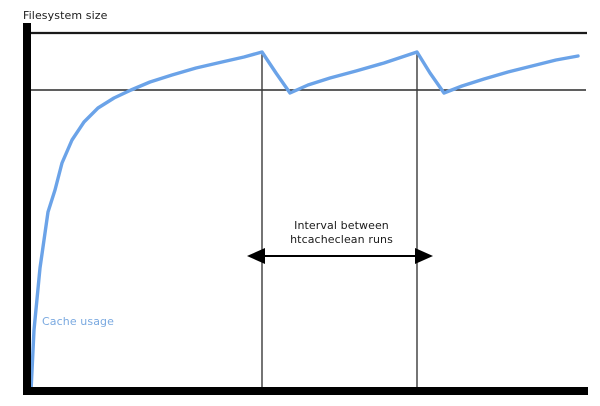 This screenshot has width=600, height=406. Describe the element at coordinates (341, 239) in the screenshot. I see `interval-annotation-line-2: htcacheclean runs` at that location.